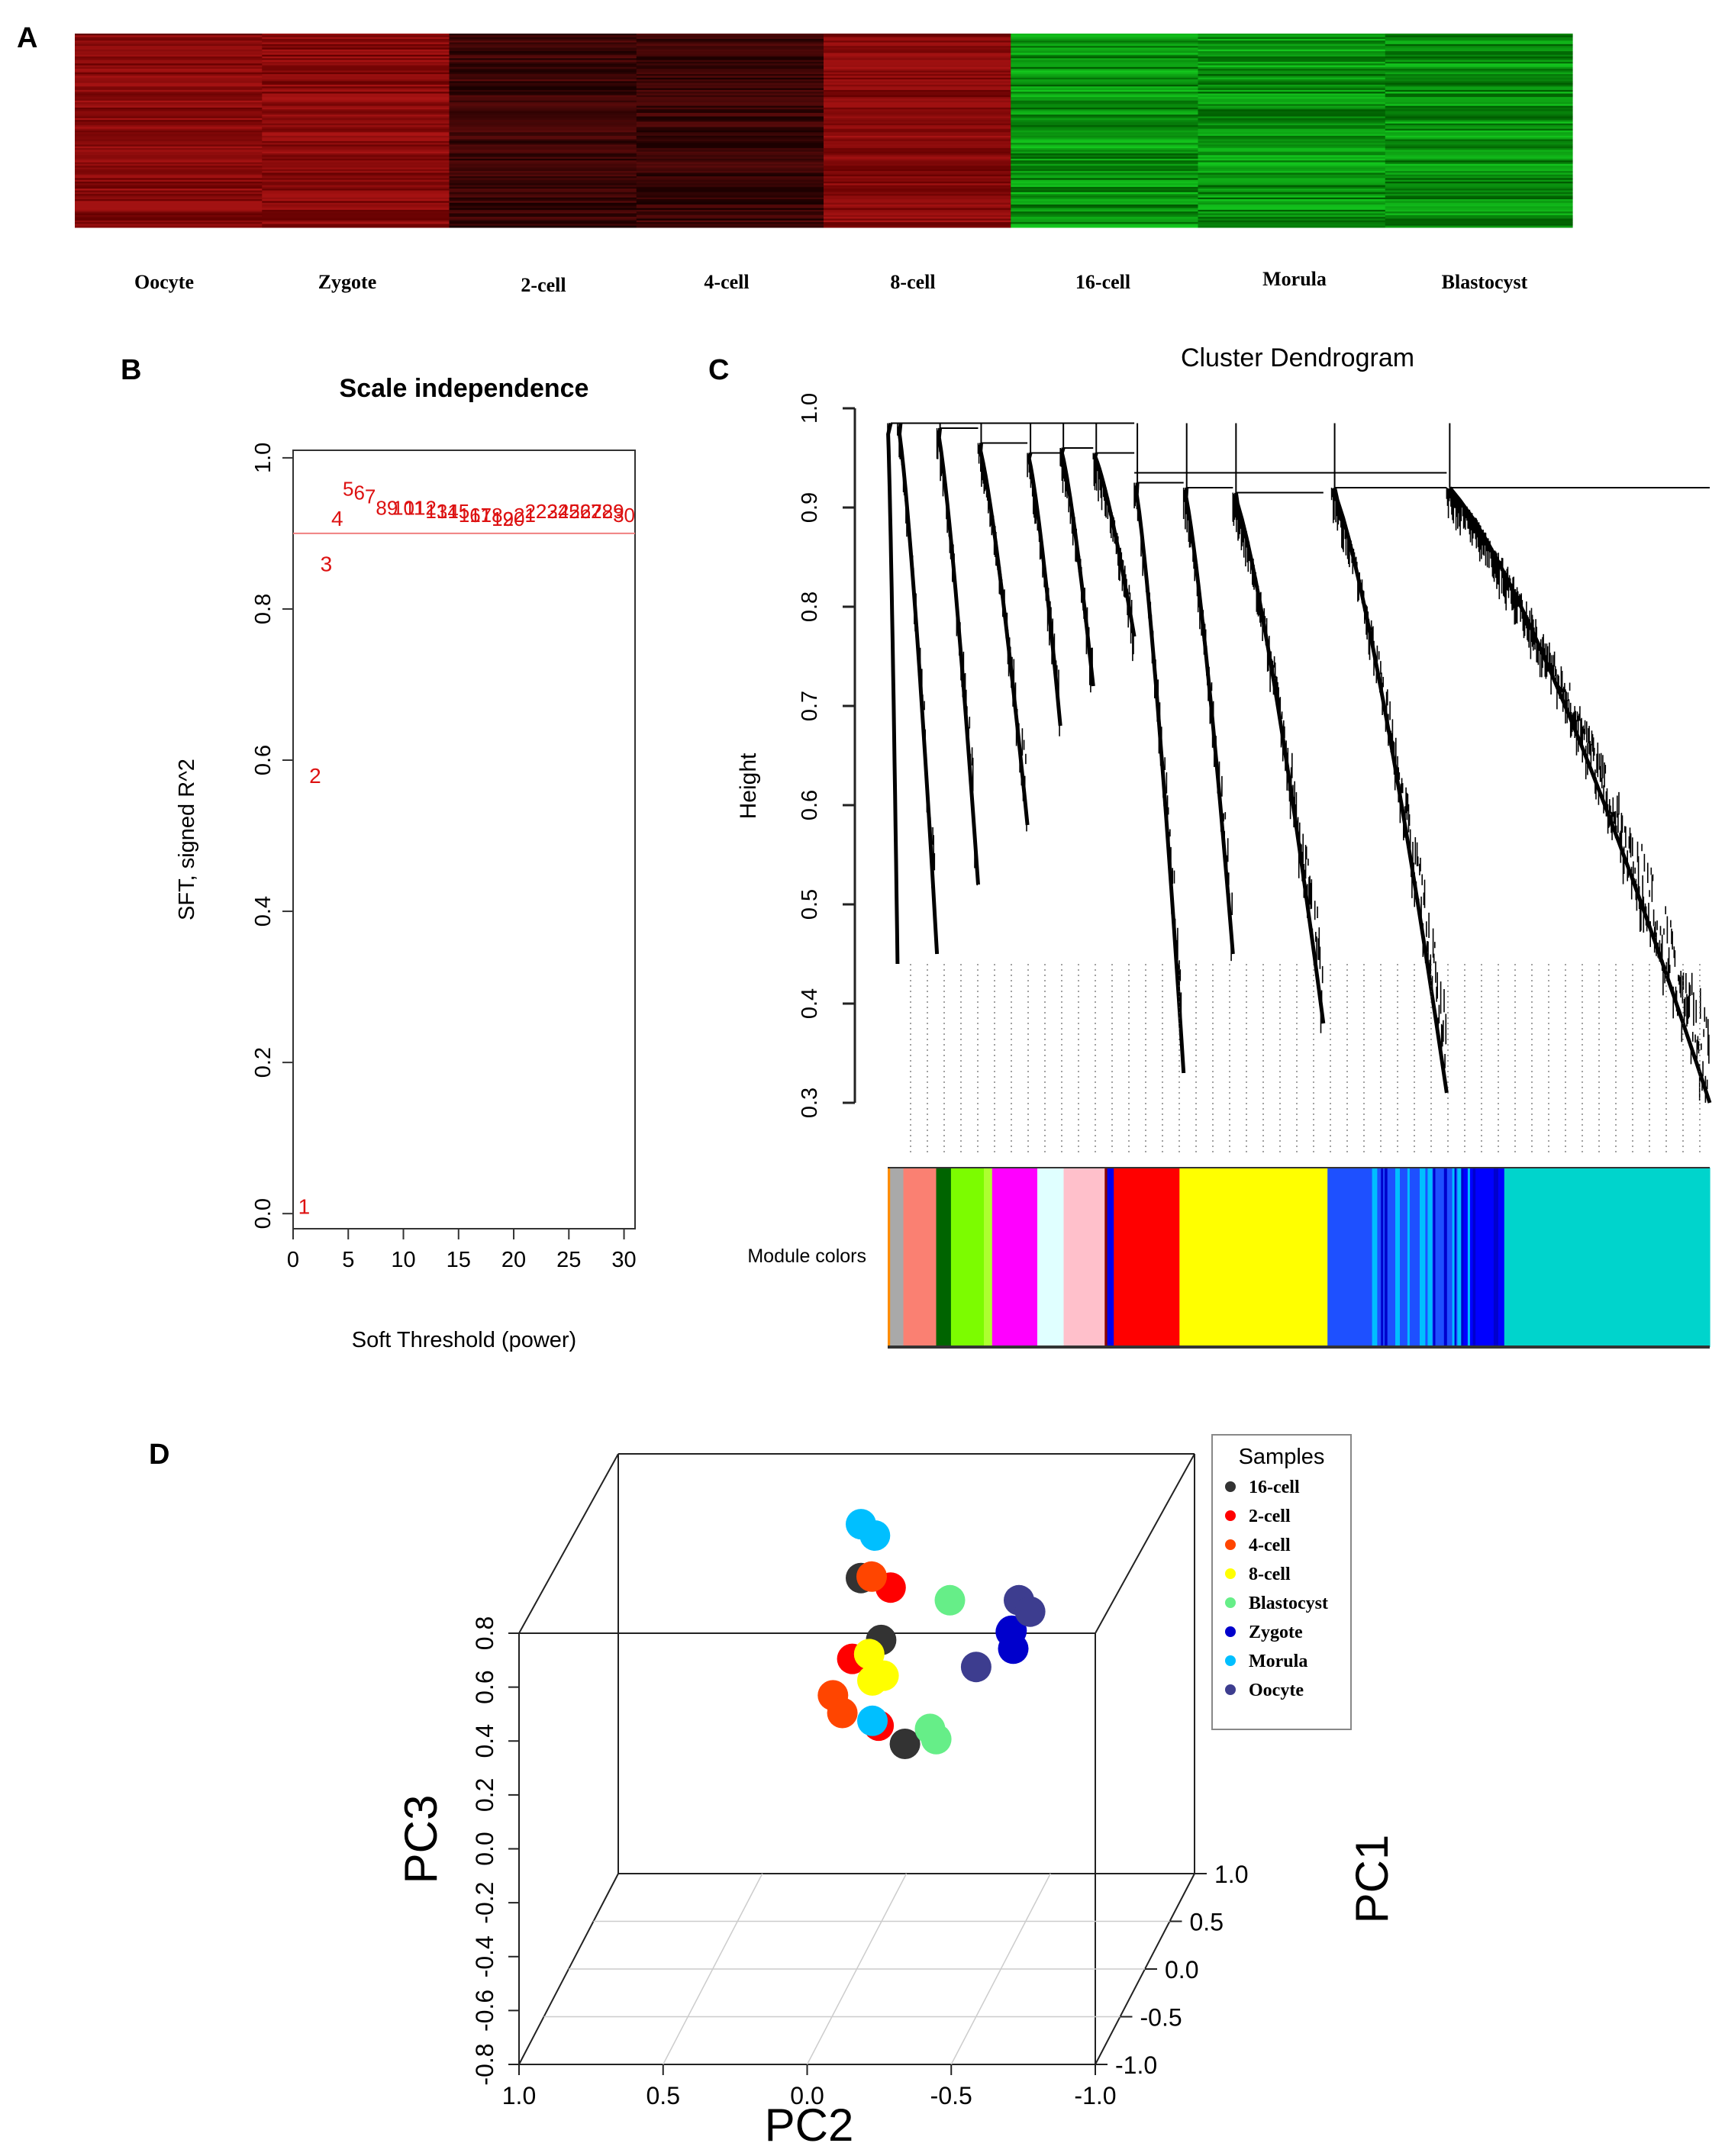 The width and height of the screenshot is (1725, 2156). What do you see at coordinates (503, 519) in the screenshot?
I see `power-marker: 19` at bounding box center [503, 519].